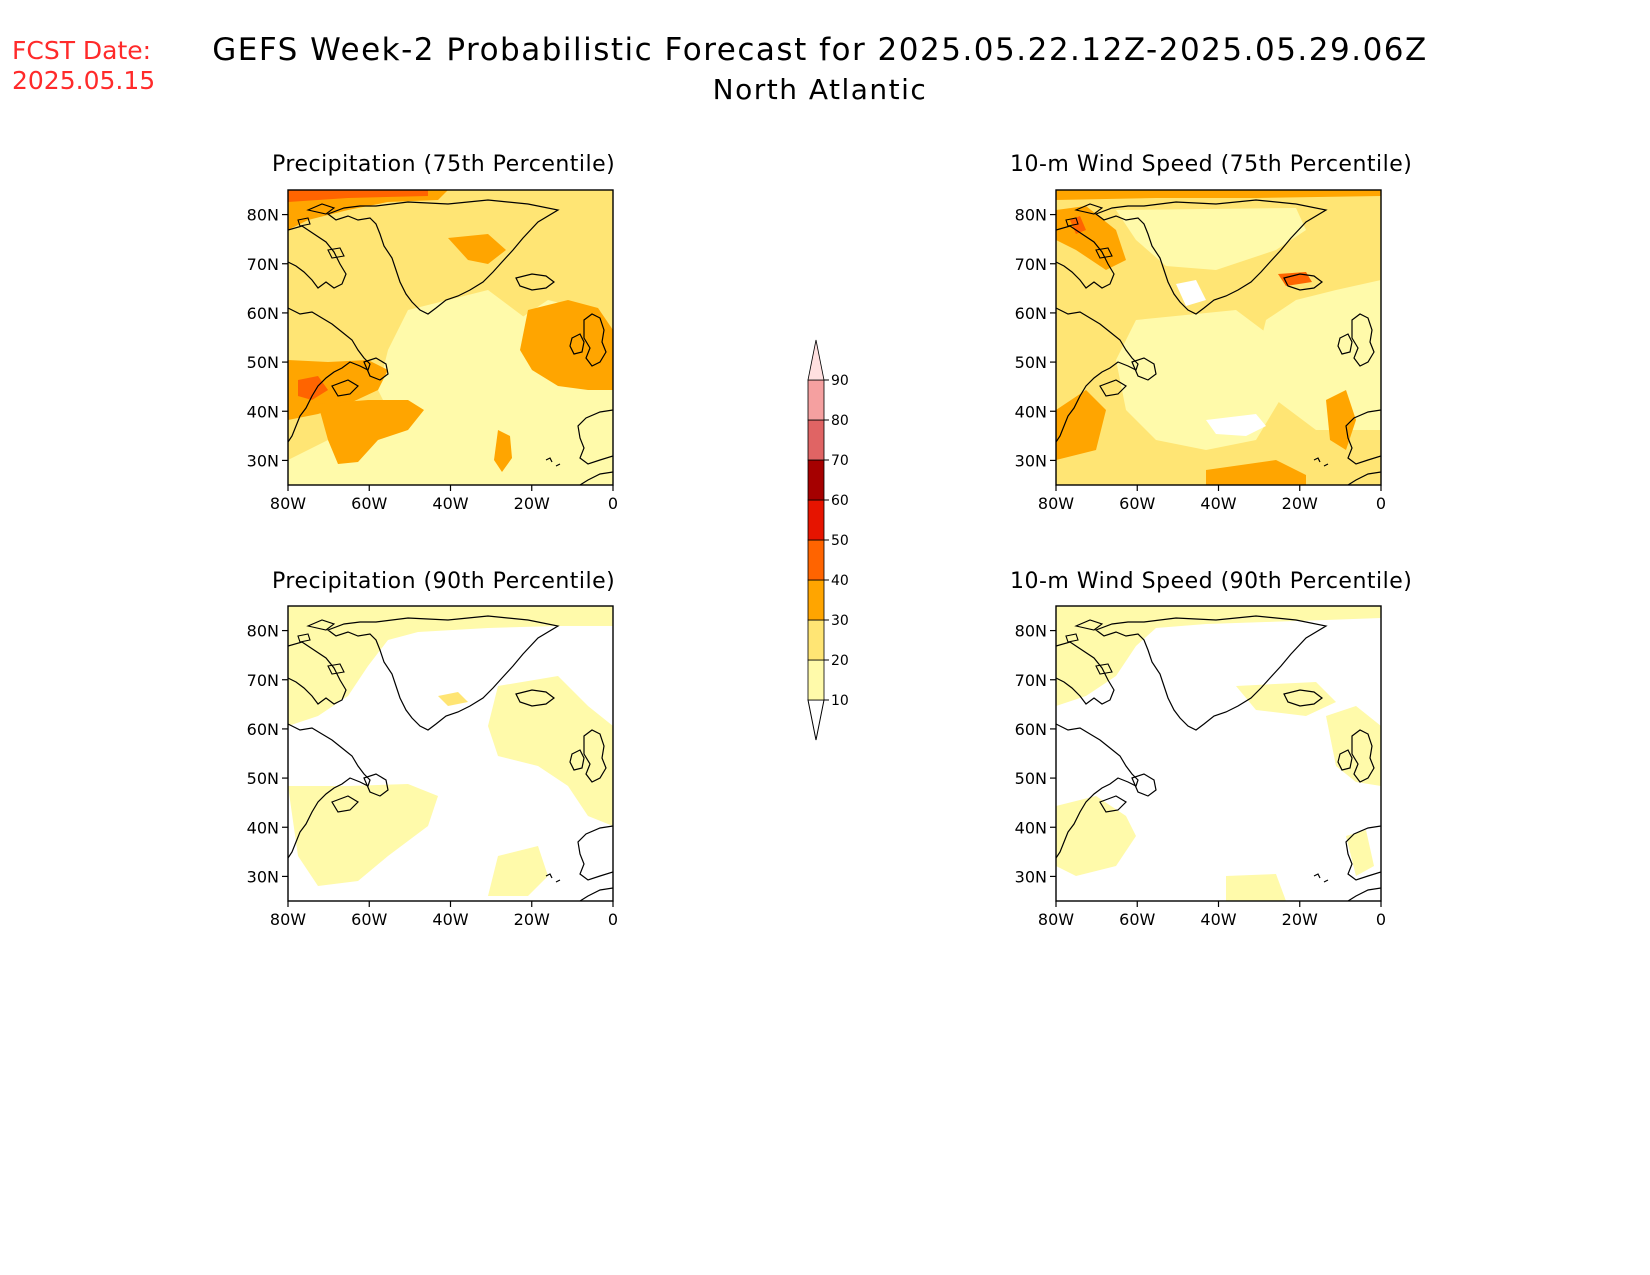  I want to click on panel-title-wind90: 10-m Wind Speed (90th Percentile), so click(1211, 581).